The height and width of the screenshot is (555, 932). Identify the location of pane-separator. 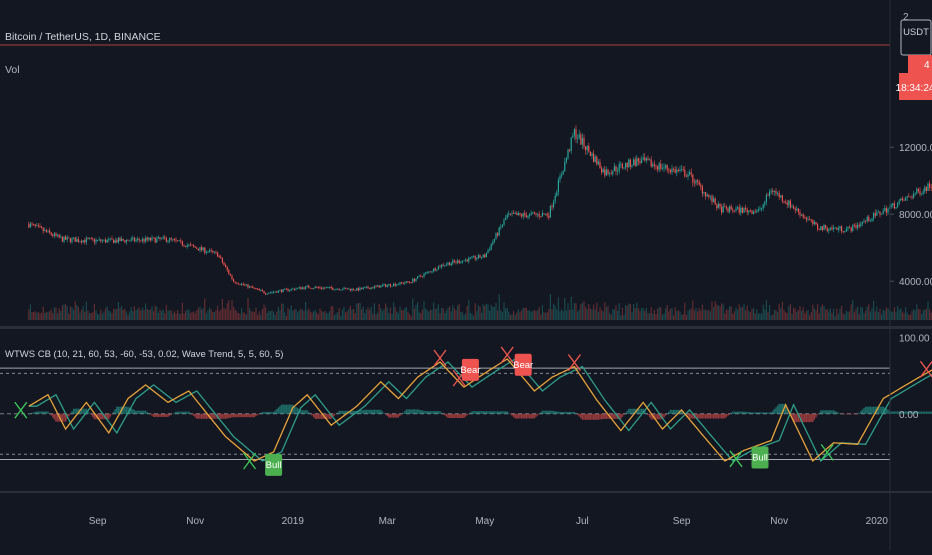
(466, 327).